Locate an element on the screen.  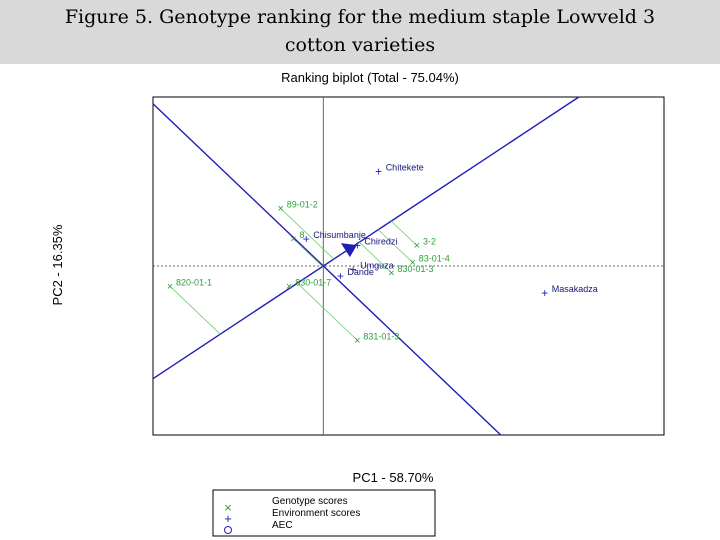
projection-lines-layer is located at coordinates (293, 274).